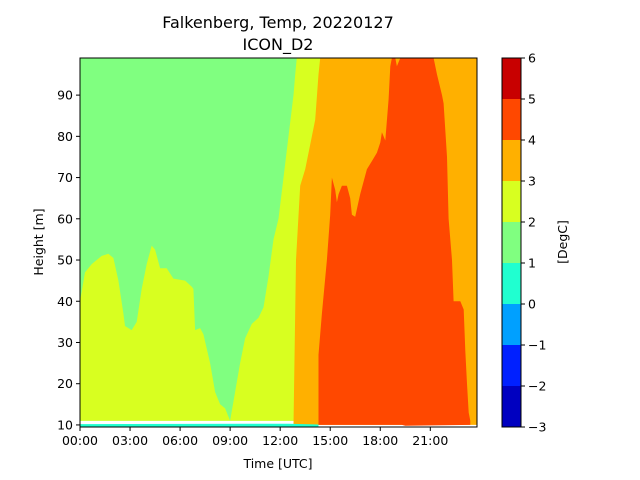 This screenshot has height=480, width=640. What do you see at coordinates (532, 304) in the screenshot?
I see `colorbar-tick-label-3: 0` at bounding box center [532, 304].